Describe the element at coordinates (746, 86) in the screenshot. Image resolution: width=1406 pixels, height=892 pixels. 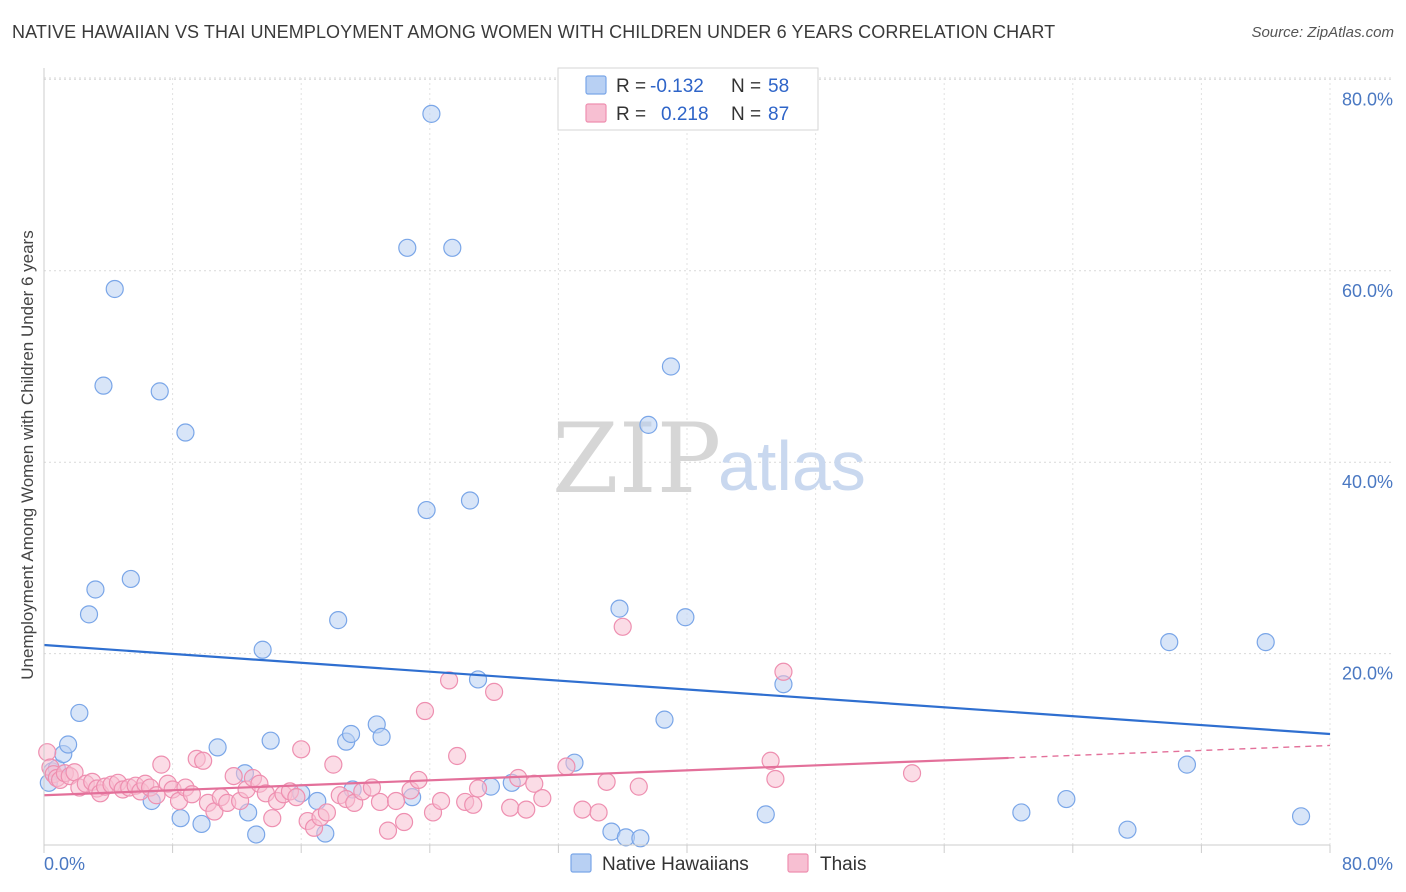
I see `legend-n-label-1: N =` at that location.